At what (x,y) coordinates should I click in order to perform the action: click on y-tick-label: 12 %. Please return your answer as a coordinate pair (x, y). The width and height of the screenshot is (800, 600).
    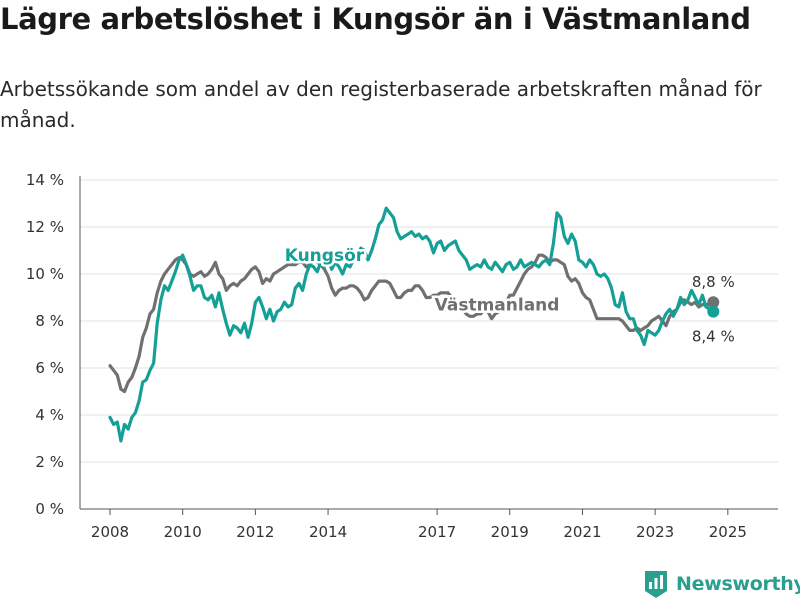
    Looking at the image, I should click on (45, 227).